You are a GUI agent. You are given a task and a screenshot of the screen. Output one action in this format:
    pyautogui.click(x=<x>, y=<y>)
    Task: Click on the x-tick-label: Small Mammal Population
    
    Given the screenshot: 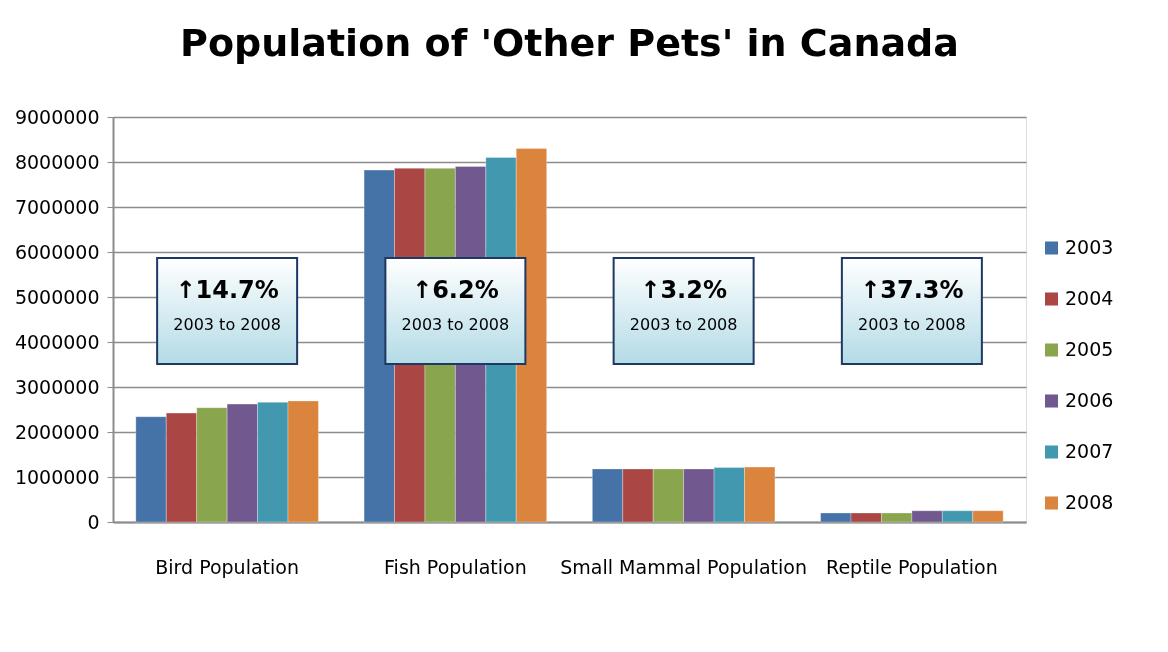 What is the action you would take?
    pyautogui.click(x=683, y=566)
    